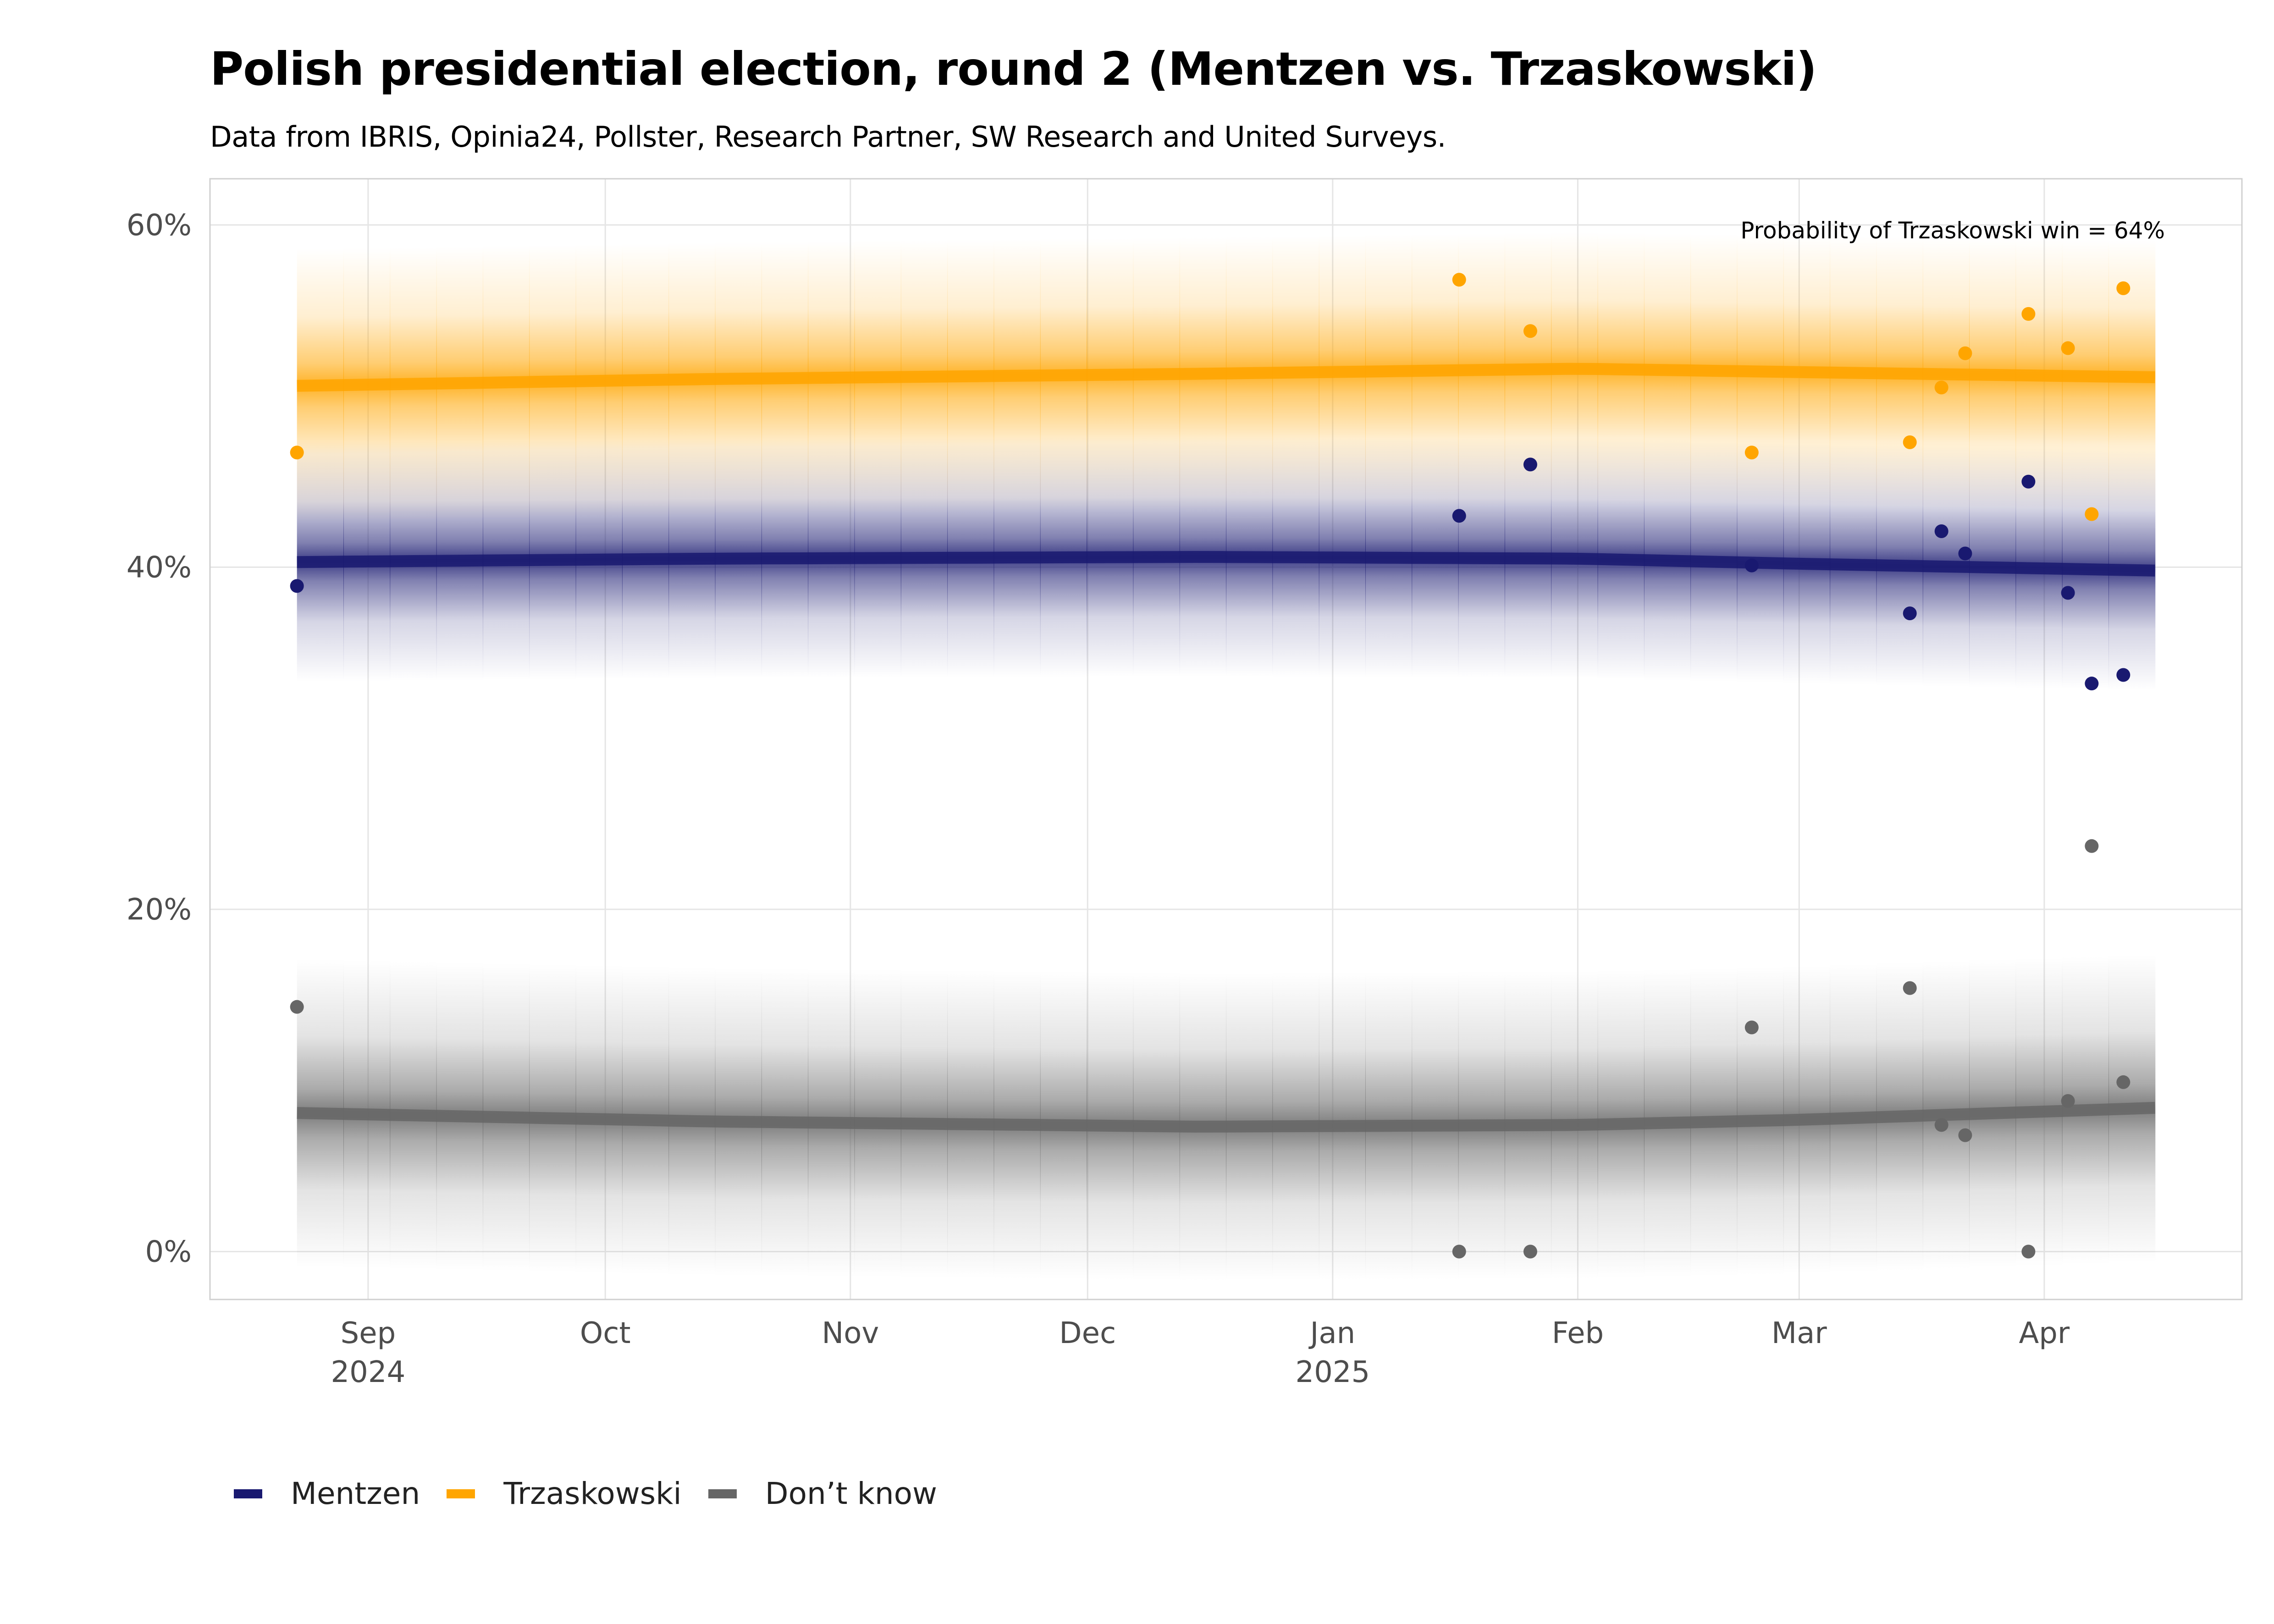 Image resolution: width=2274 pixels, height=1624 pixels. What do you see at coordinates (852, 1493) in the screenshot?
I see `legend-label-dont-know: Don’t know` at bounding box center [852, 1493].